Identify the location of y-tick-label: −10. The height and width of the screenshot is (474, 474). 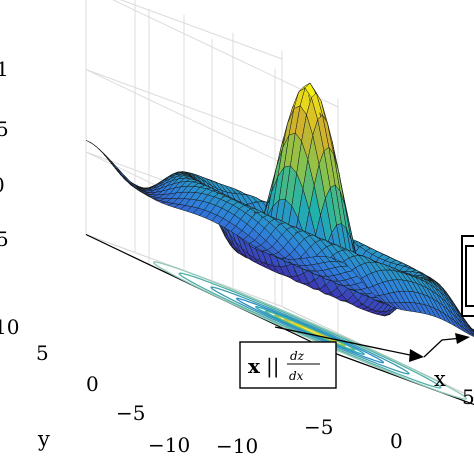
(169, 445).